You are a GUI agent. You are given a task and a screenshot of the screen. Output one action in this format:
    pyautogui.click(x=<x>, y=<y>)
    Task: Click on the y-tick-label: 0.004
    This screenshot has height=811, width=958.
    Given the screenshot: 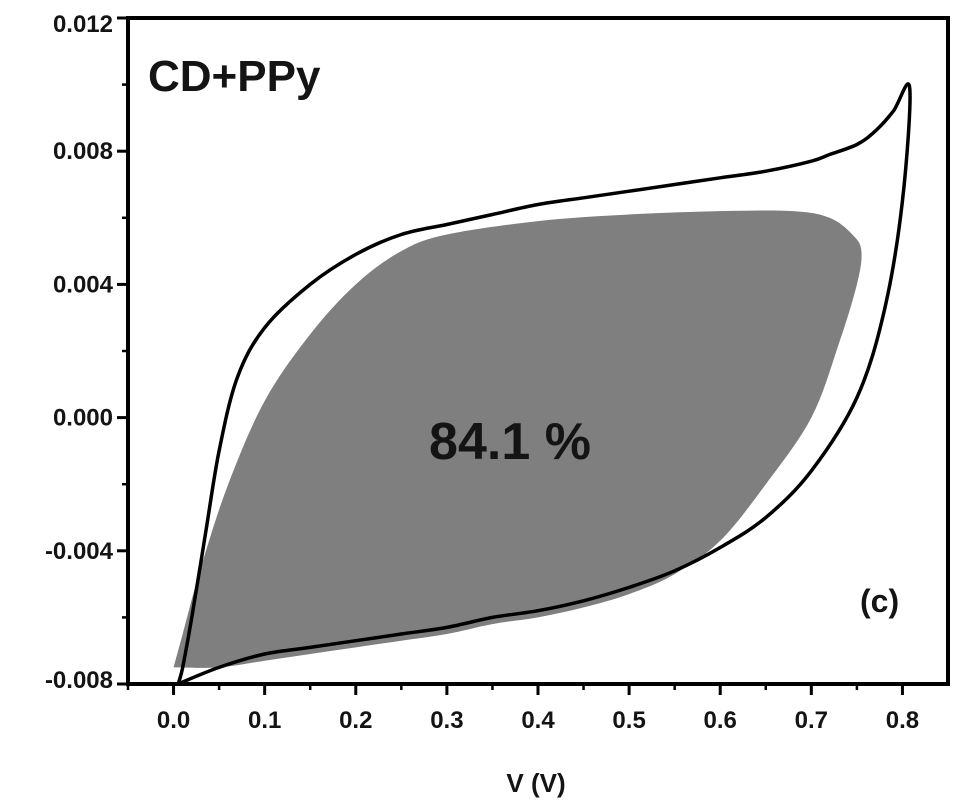 What is the action you would take?
    pyautogui.click(x=83, y=284)
    